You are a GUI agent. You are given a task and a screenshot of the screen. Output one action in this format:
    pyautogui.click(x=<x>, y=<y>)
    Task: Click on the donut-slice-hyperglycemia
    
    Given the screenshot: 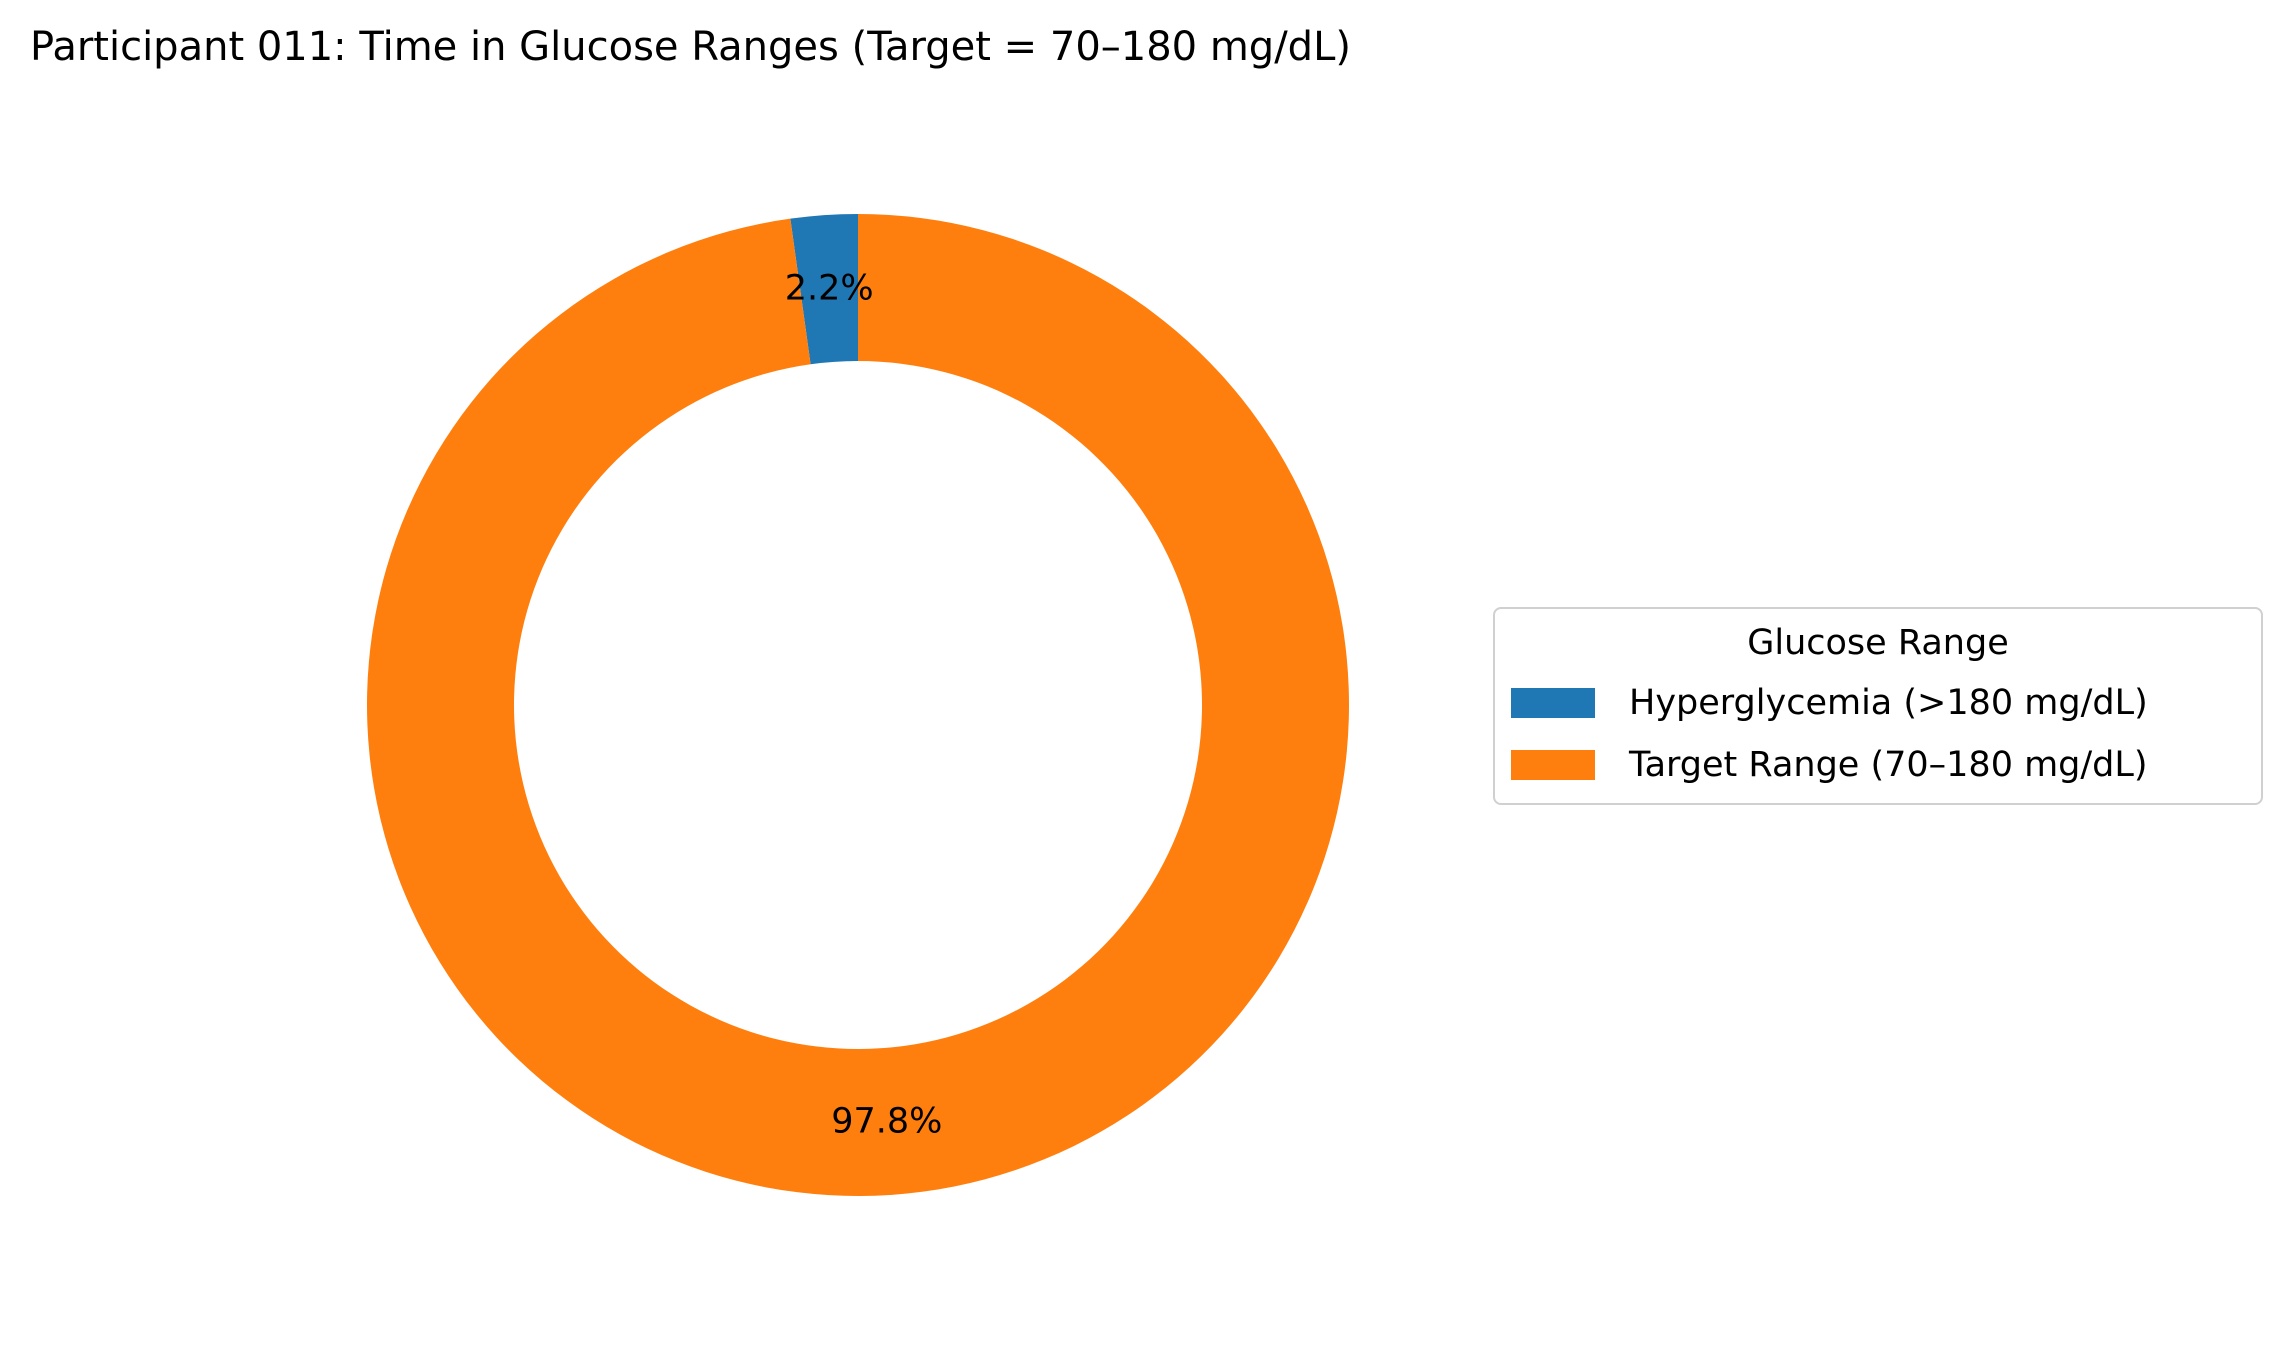 What is the action you would take?
    pyautogui.click(x=824, y=289)
    